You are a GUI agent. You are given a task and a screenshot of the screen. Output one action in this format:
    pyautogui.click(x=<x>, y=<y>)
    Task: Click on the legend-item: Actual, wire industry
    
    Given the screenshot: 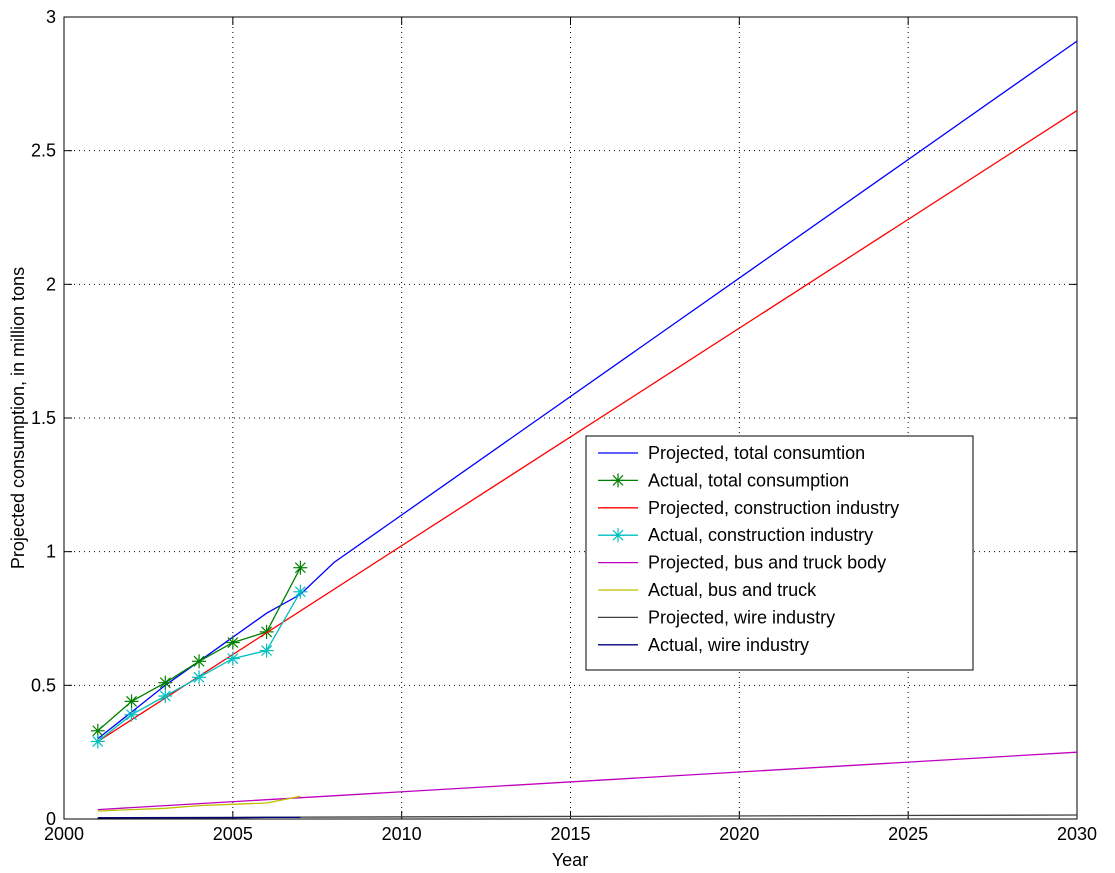 What is the action you would take?
    pyautogui.click(x=703, y=645)
    